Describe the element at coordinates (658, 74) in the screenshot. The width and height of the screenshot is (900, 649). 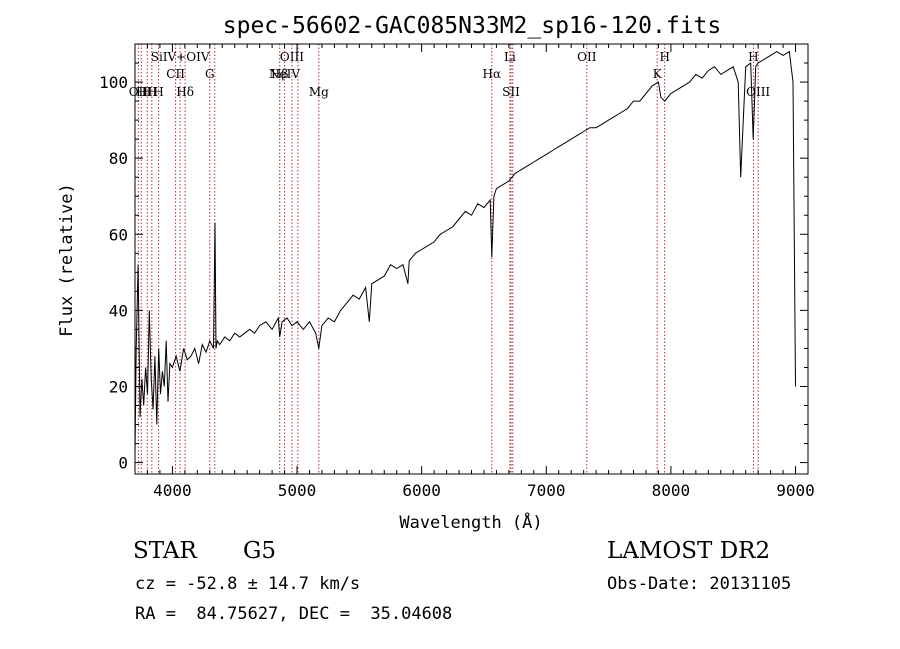
I see `marker-label: K` at that location.